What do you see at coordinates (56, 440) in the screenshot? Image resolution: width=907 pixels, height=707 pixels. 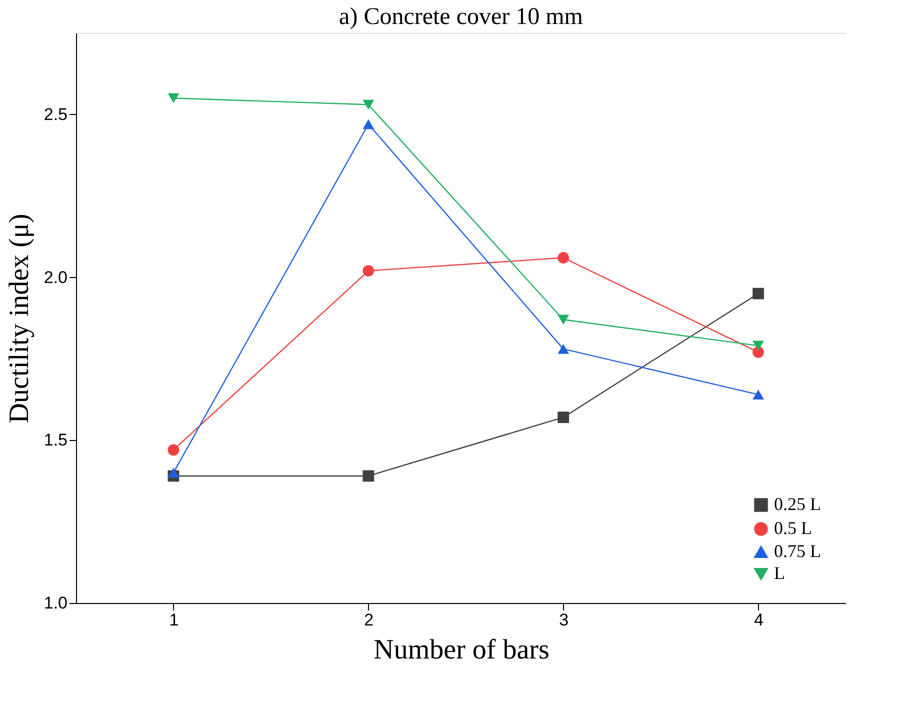 I see `y-tick-label: 1.5` at bounding box center [56, 440].